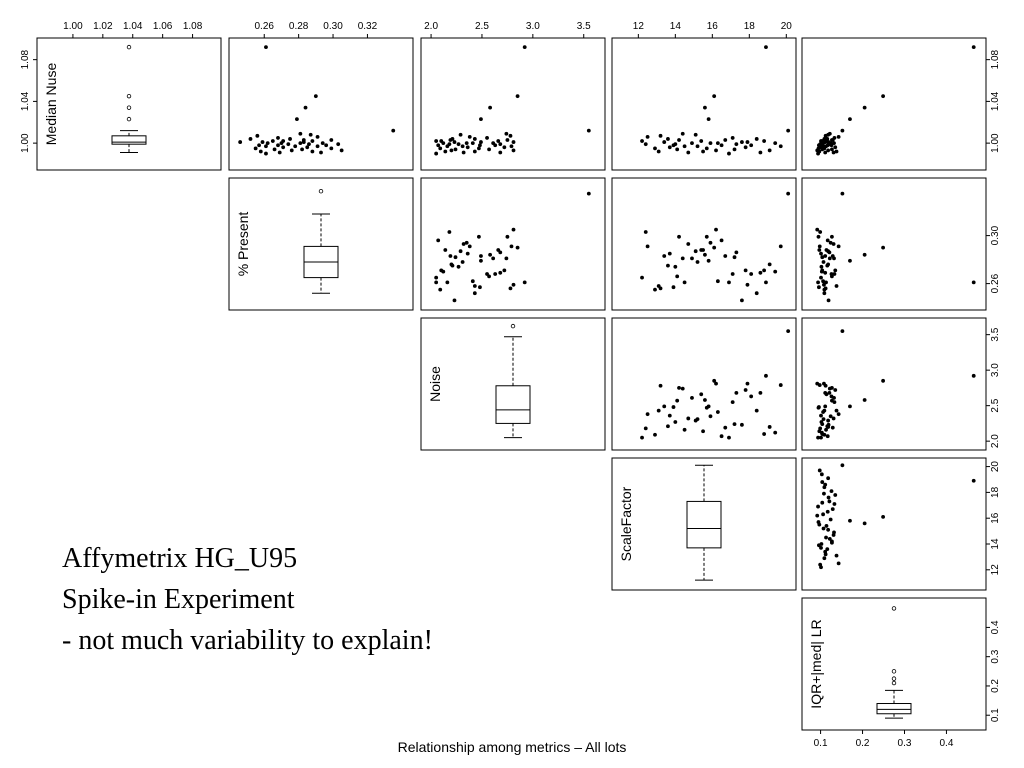 This screenshot has width=1024, height=768. What do you see at coordinates (894, 608) in the screenshot?
I see `boxplot-outlier` at bounding box center [894, 608].